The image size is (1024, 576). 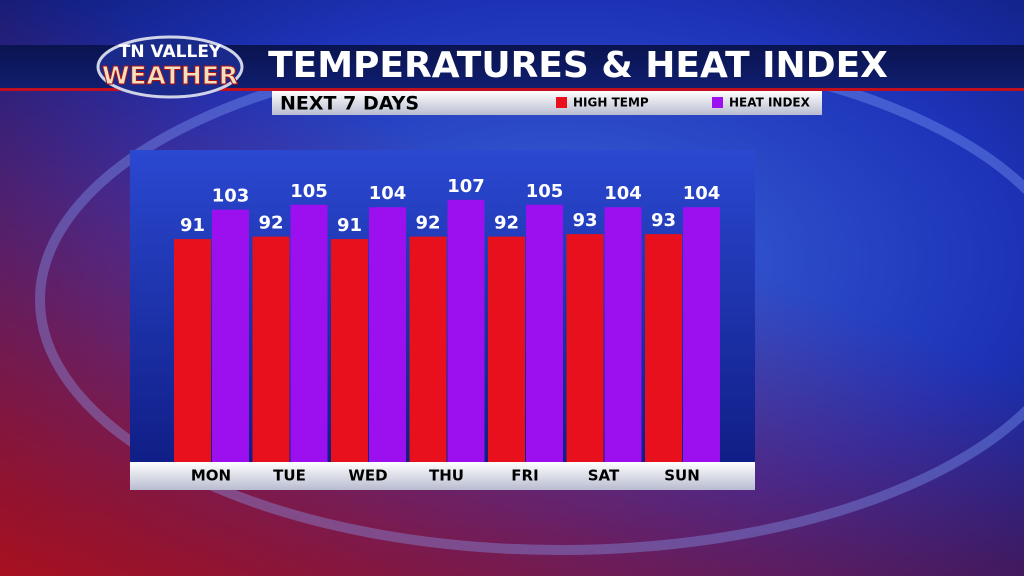 I want to click on legend: HIGH TEMP HEAT INDEX, so click(x=683, y=103).